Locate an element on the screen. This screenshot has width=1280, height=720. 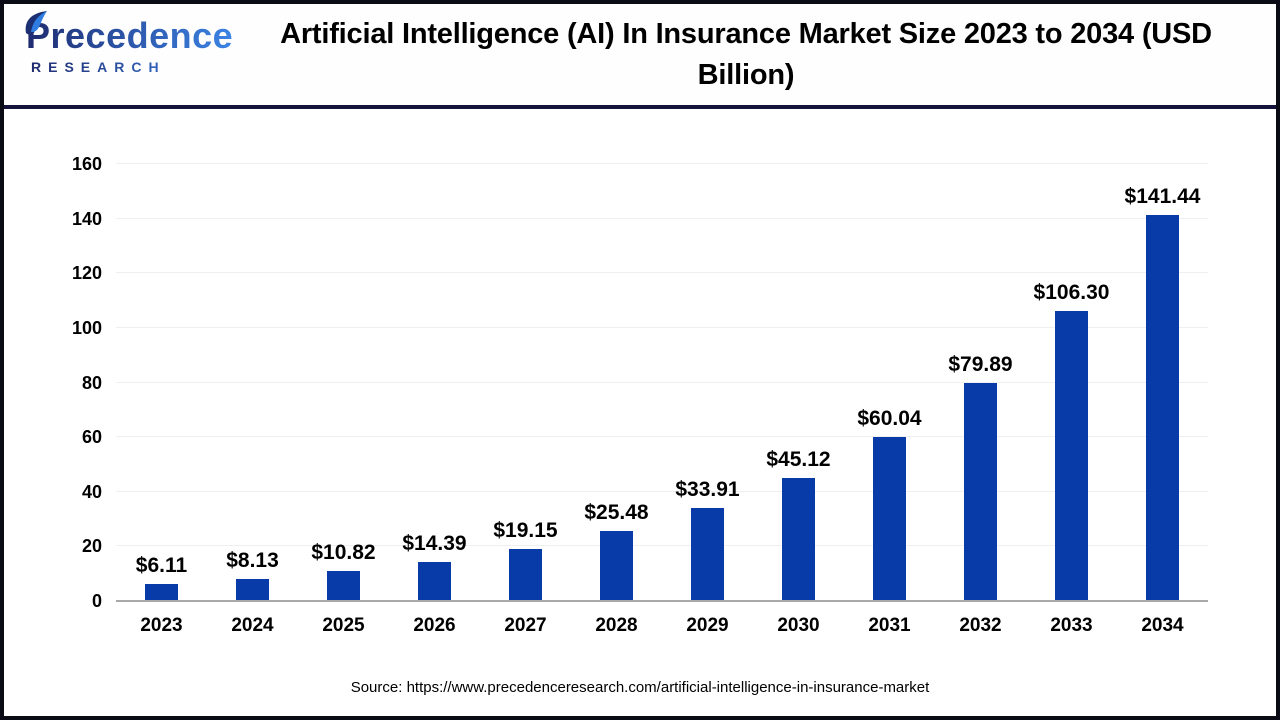
bar-group-2034: $141.44 is located at coordinates (1162, 382).